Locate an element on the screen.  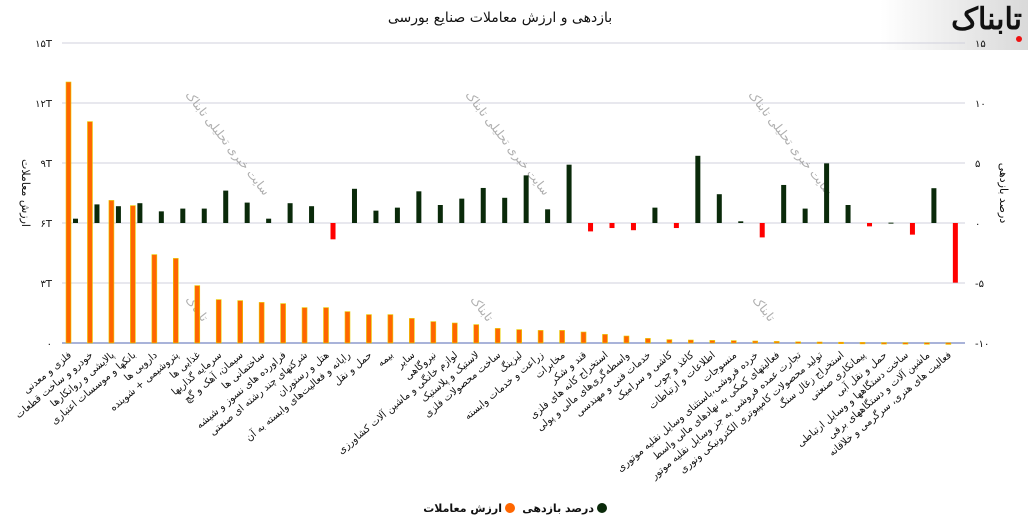
right-tick-label: -۵ is located at coordinates (979, 284).